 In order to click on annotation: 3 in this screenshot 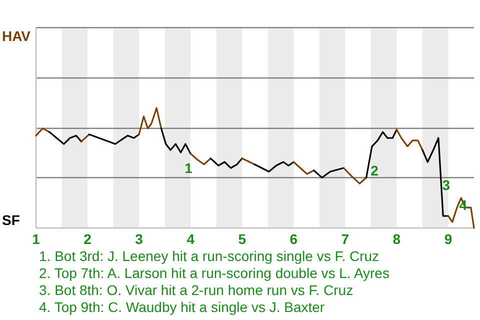, I will do `click(446, 184)`.